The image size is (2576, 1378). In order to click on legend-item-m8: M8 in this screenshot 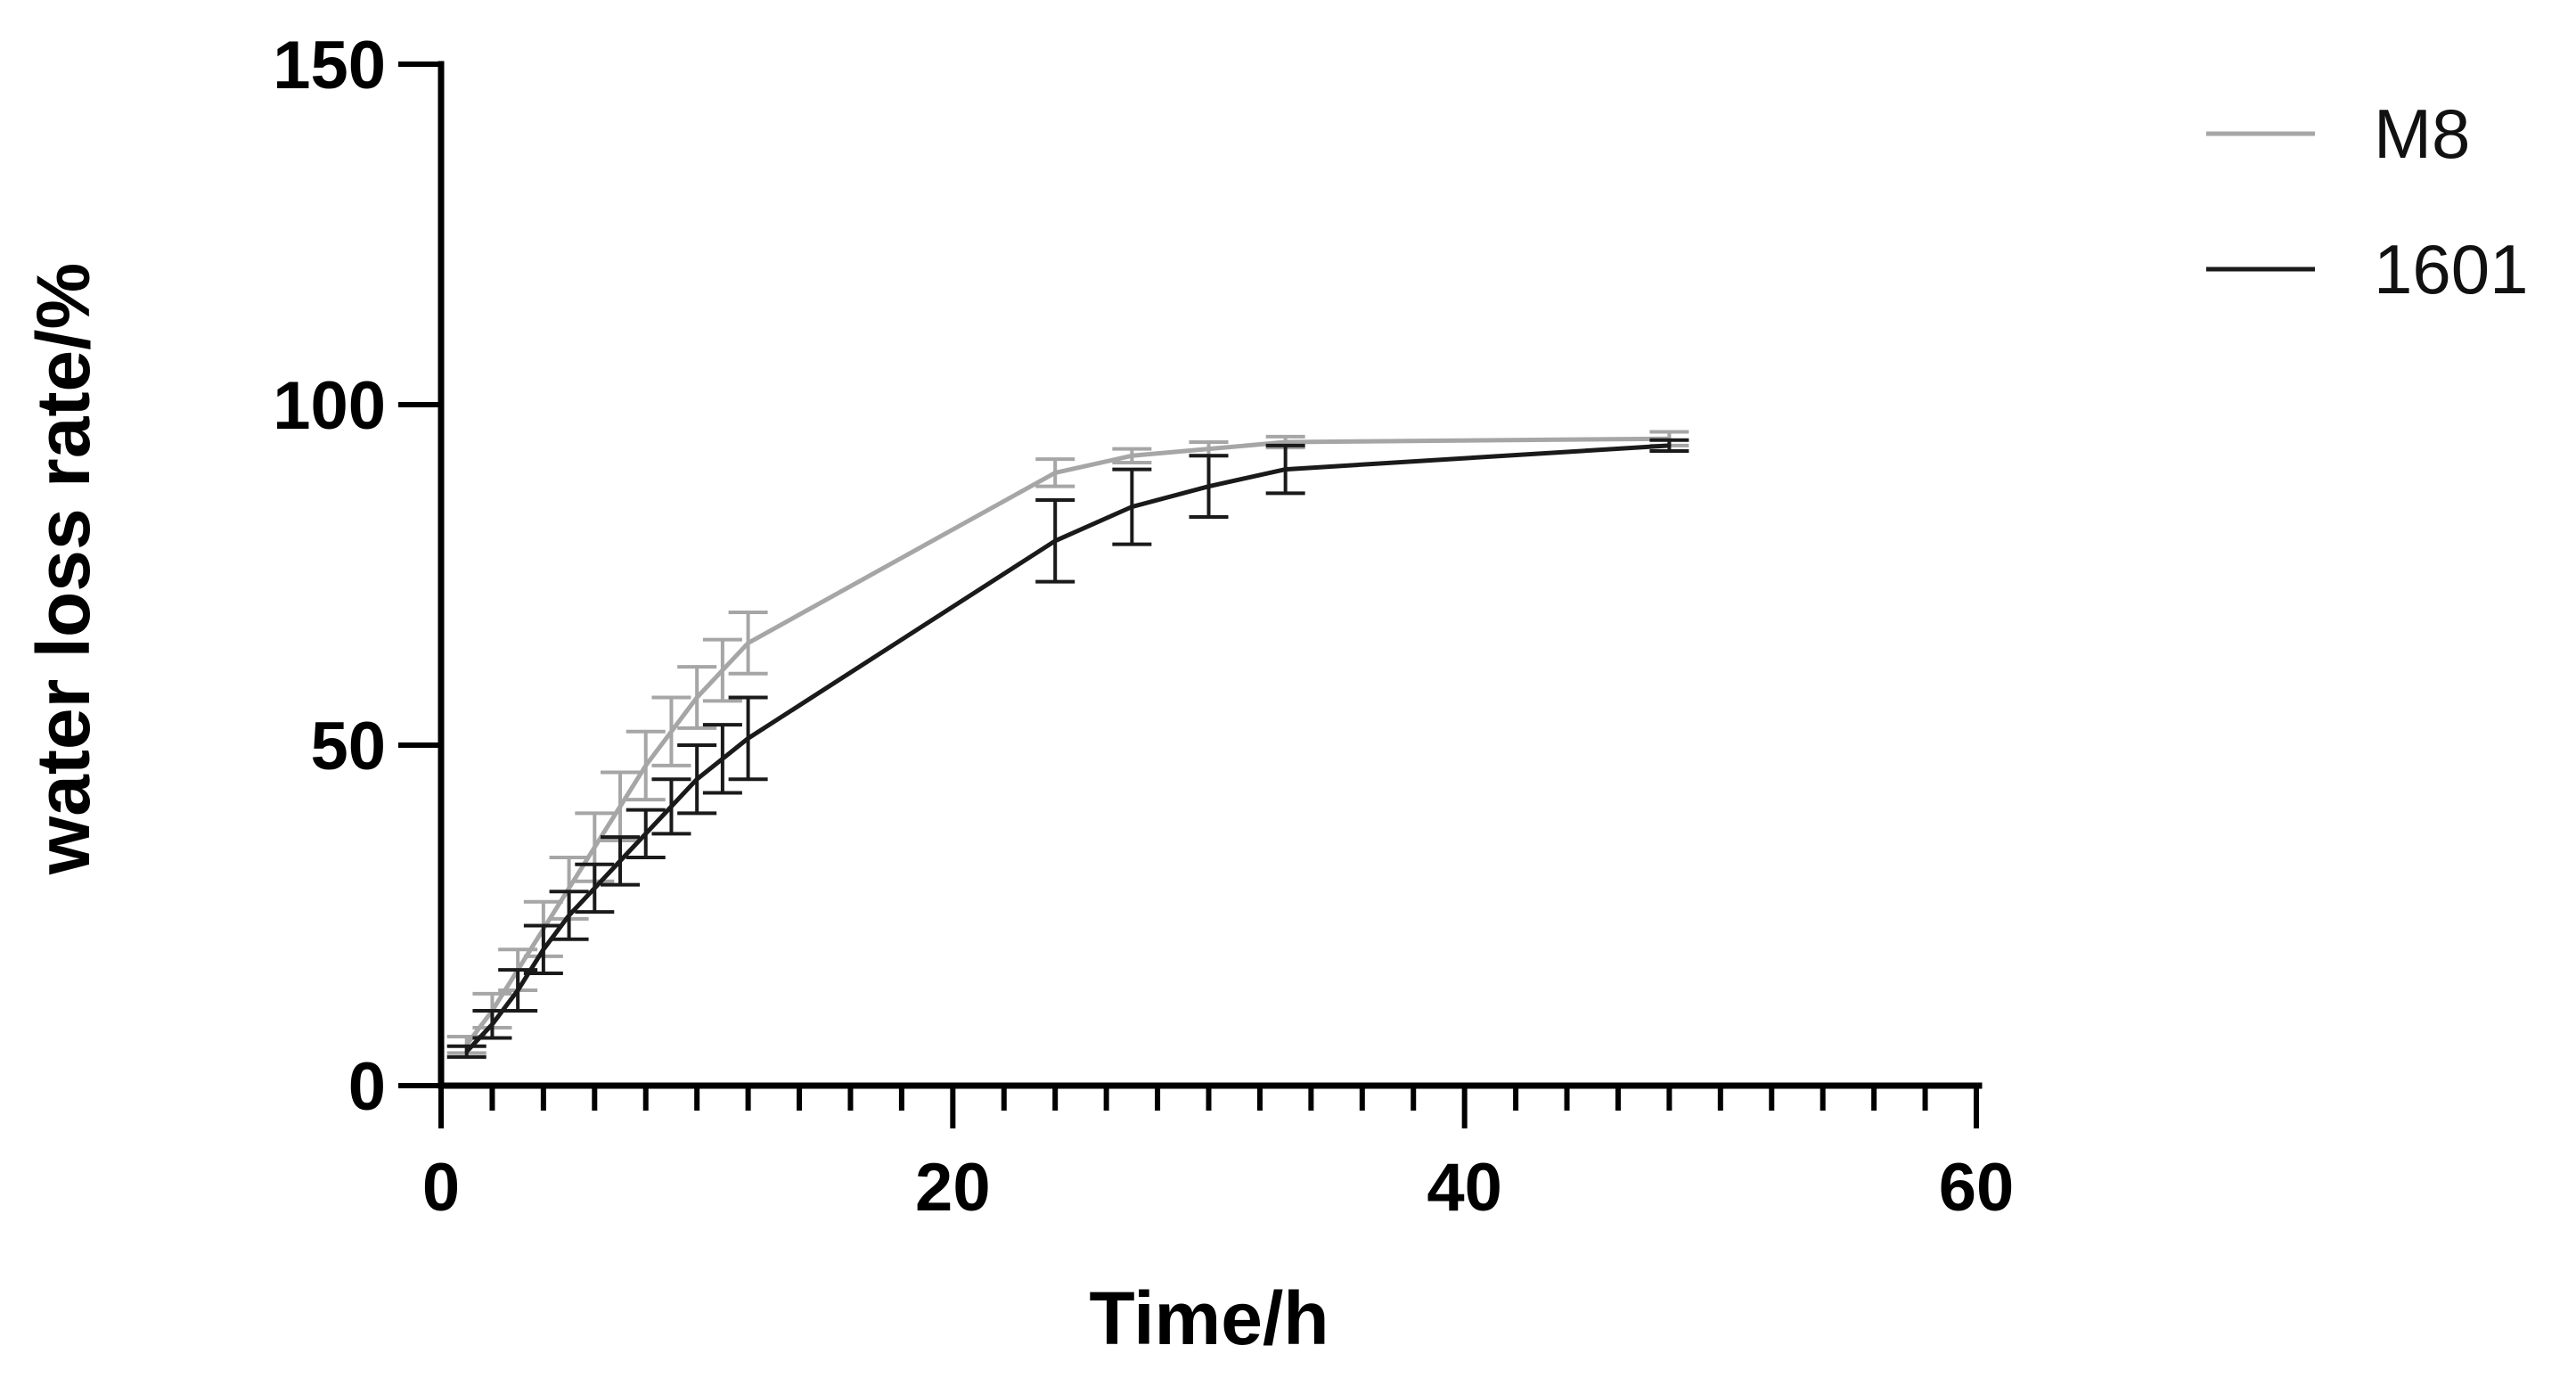, I will do `click(2338, 133)`.